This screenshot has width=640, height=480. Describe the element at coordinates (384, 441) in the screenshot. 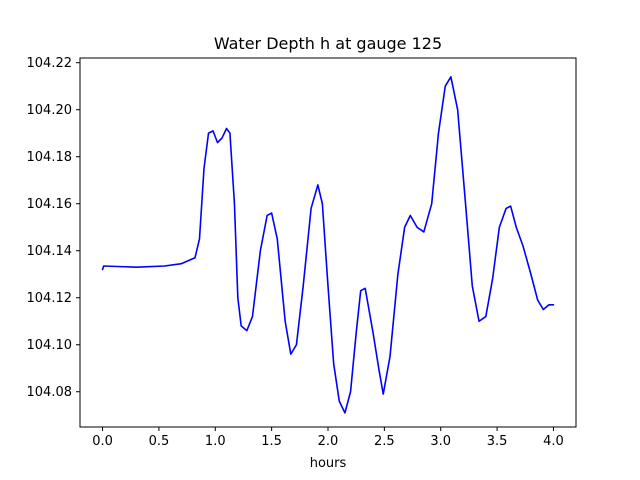

I see `x-tick-label: 2.5` at that location.